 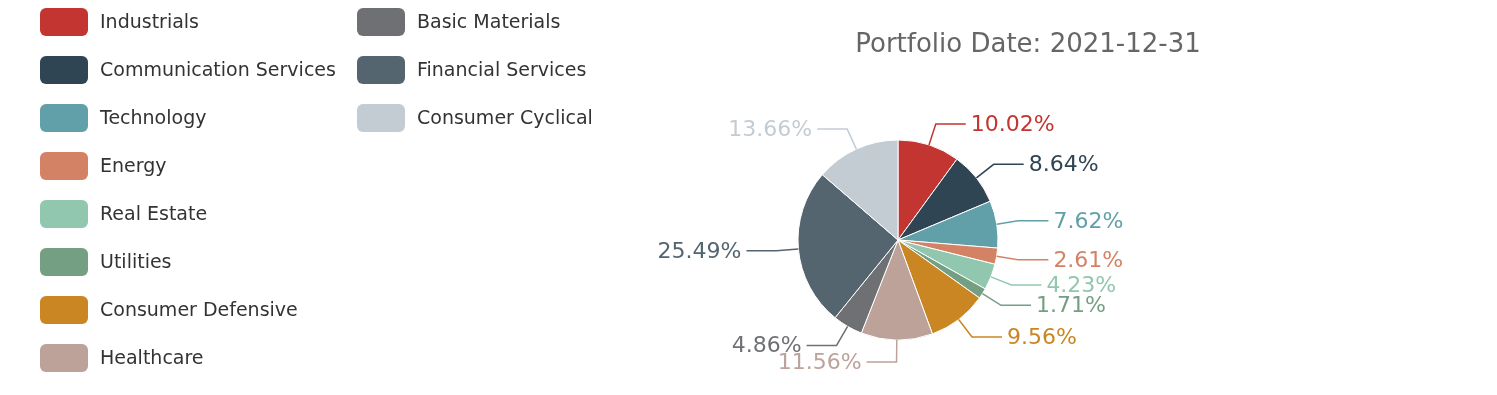 I want to click on legend-label: Communication Services, so click(x=218, y=69).